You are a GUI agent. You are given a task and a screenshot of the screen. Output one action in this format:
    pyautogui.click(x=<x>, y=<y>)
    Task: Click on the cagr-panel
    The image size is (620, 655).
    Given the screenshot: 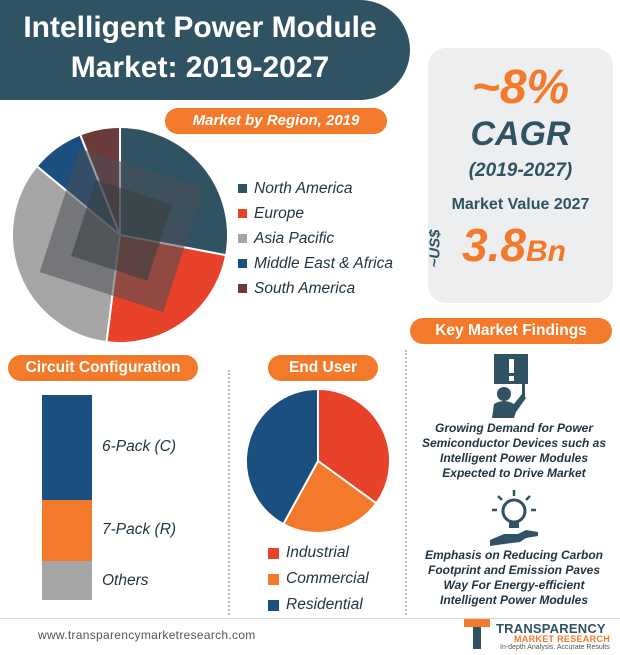 What is the action you would take?
    pyautogui.click(x=520, y=175)
    